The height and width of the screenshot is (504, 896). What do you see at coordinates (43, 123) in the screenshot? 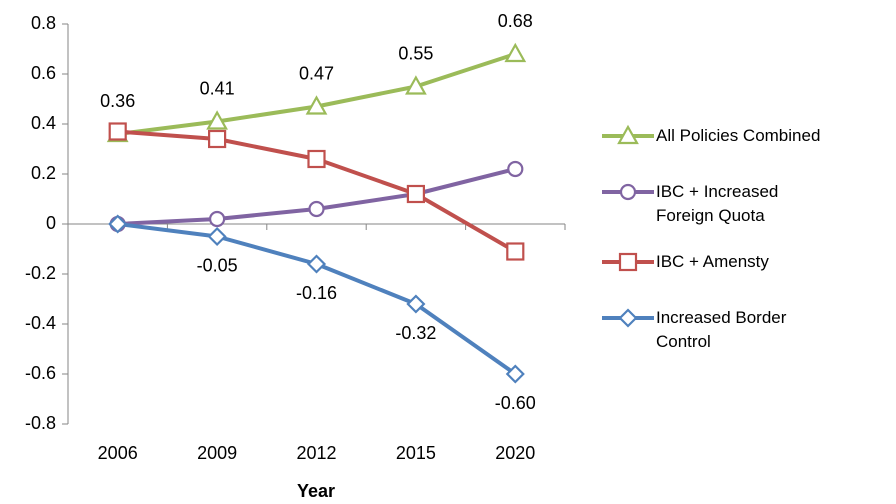
I see `y-tick-label: 0.4` at bounding box center [43, 123].